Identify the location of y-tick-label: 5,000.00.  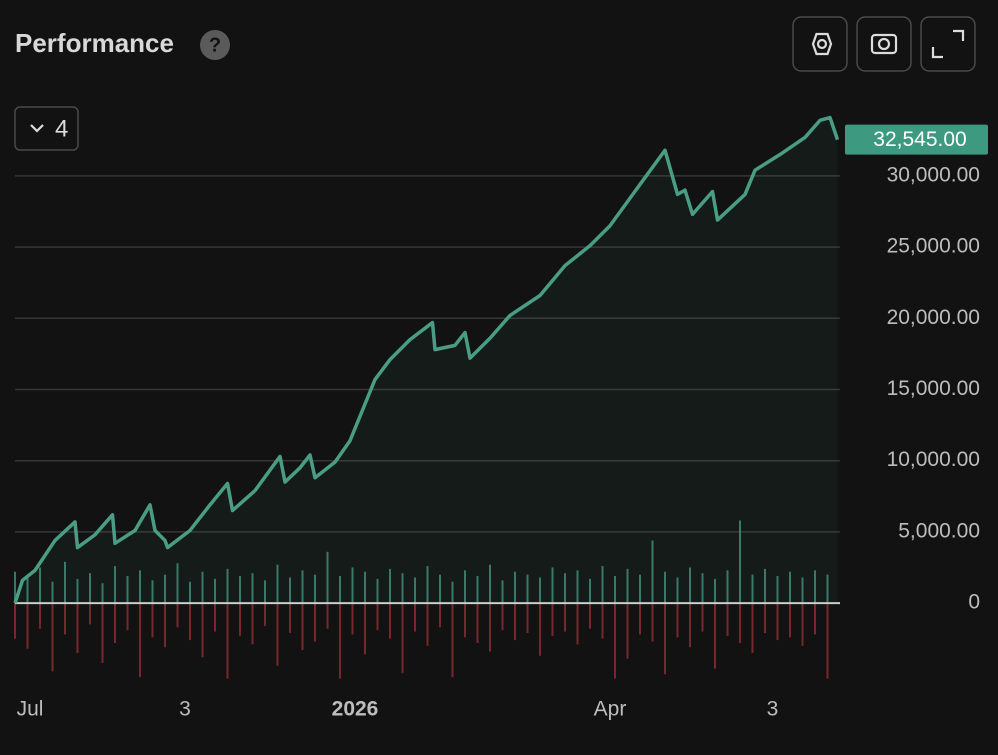
(939, 530).